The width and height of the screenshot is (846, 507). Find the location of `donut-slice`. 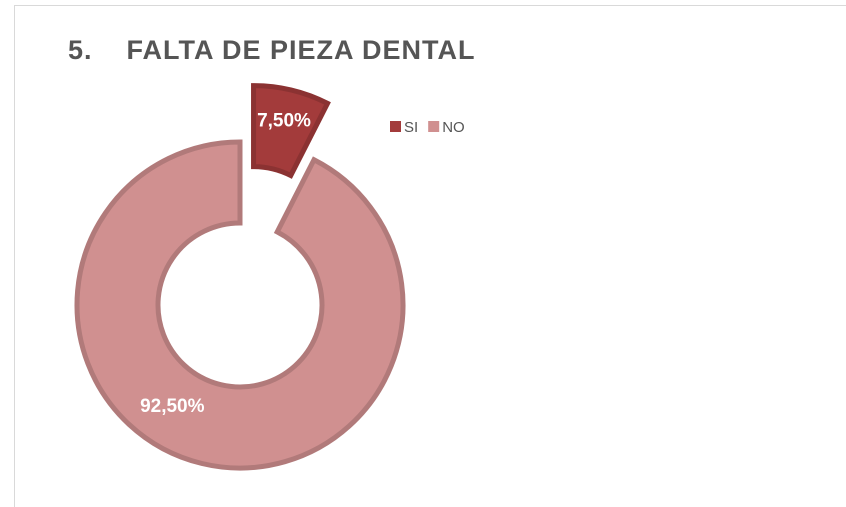

donut-slice is located at coordinates (291, 131).